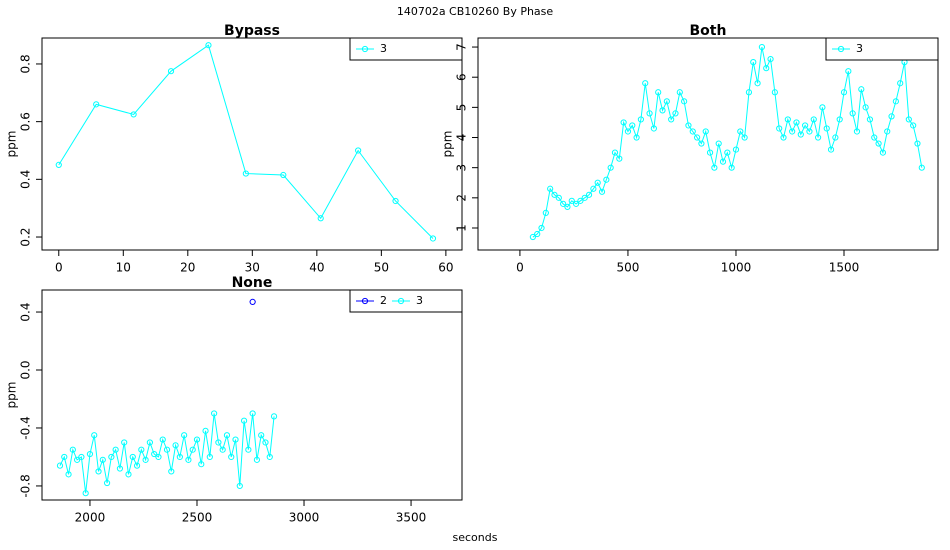 The image size is (950, 550). Describe the element at coordinates (26, 121) in the screenshot. I see `y-tick-label: 0.6` at that location.